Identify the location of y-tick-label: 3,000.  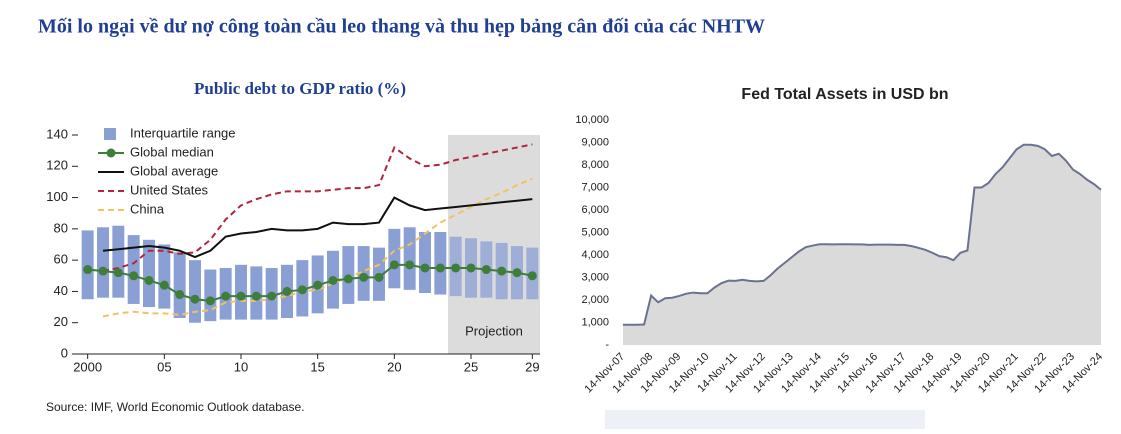
(595, 277).